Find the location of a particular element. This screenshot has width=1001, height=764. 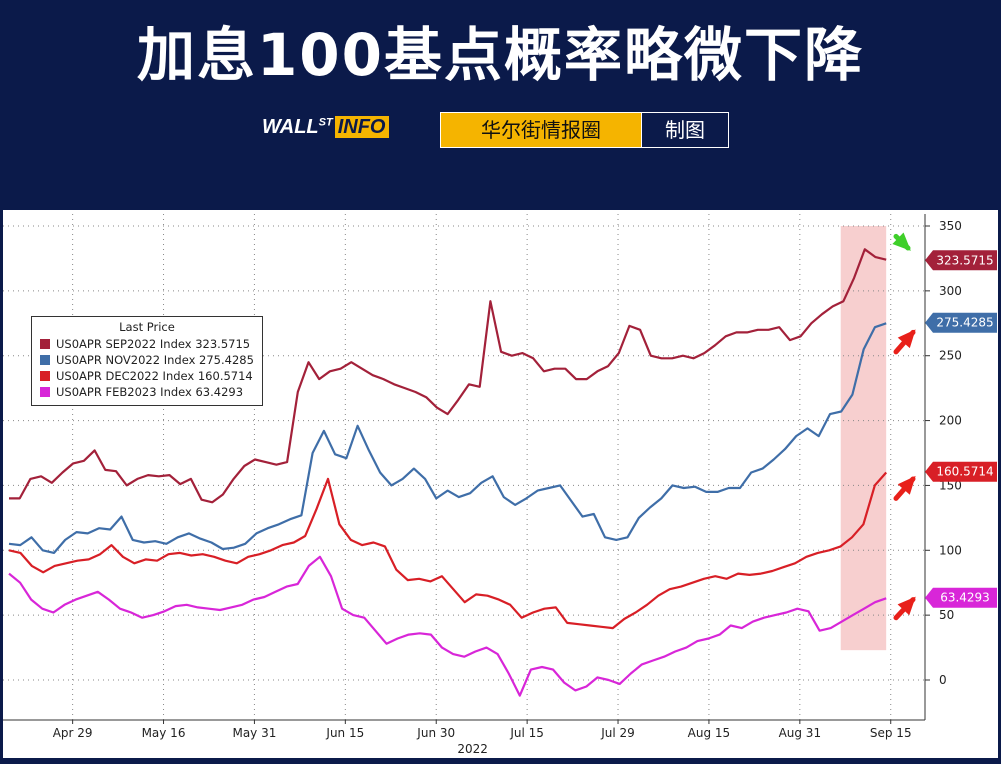

last-value-label: 160.5714 is located at coordinates (964, 472).